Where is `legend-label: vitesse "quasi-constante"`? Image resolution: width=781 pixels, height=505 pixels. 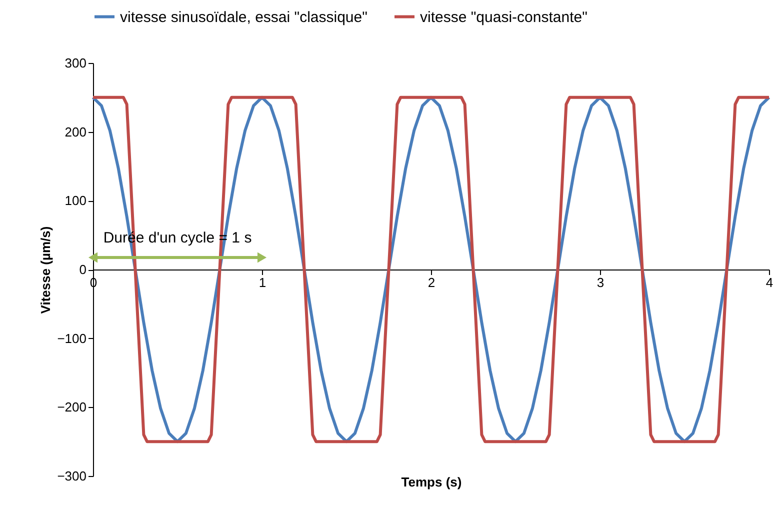
legend-label: vitesse "quasi-constante" is located at coordinates (504, 17).